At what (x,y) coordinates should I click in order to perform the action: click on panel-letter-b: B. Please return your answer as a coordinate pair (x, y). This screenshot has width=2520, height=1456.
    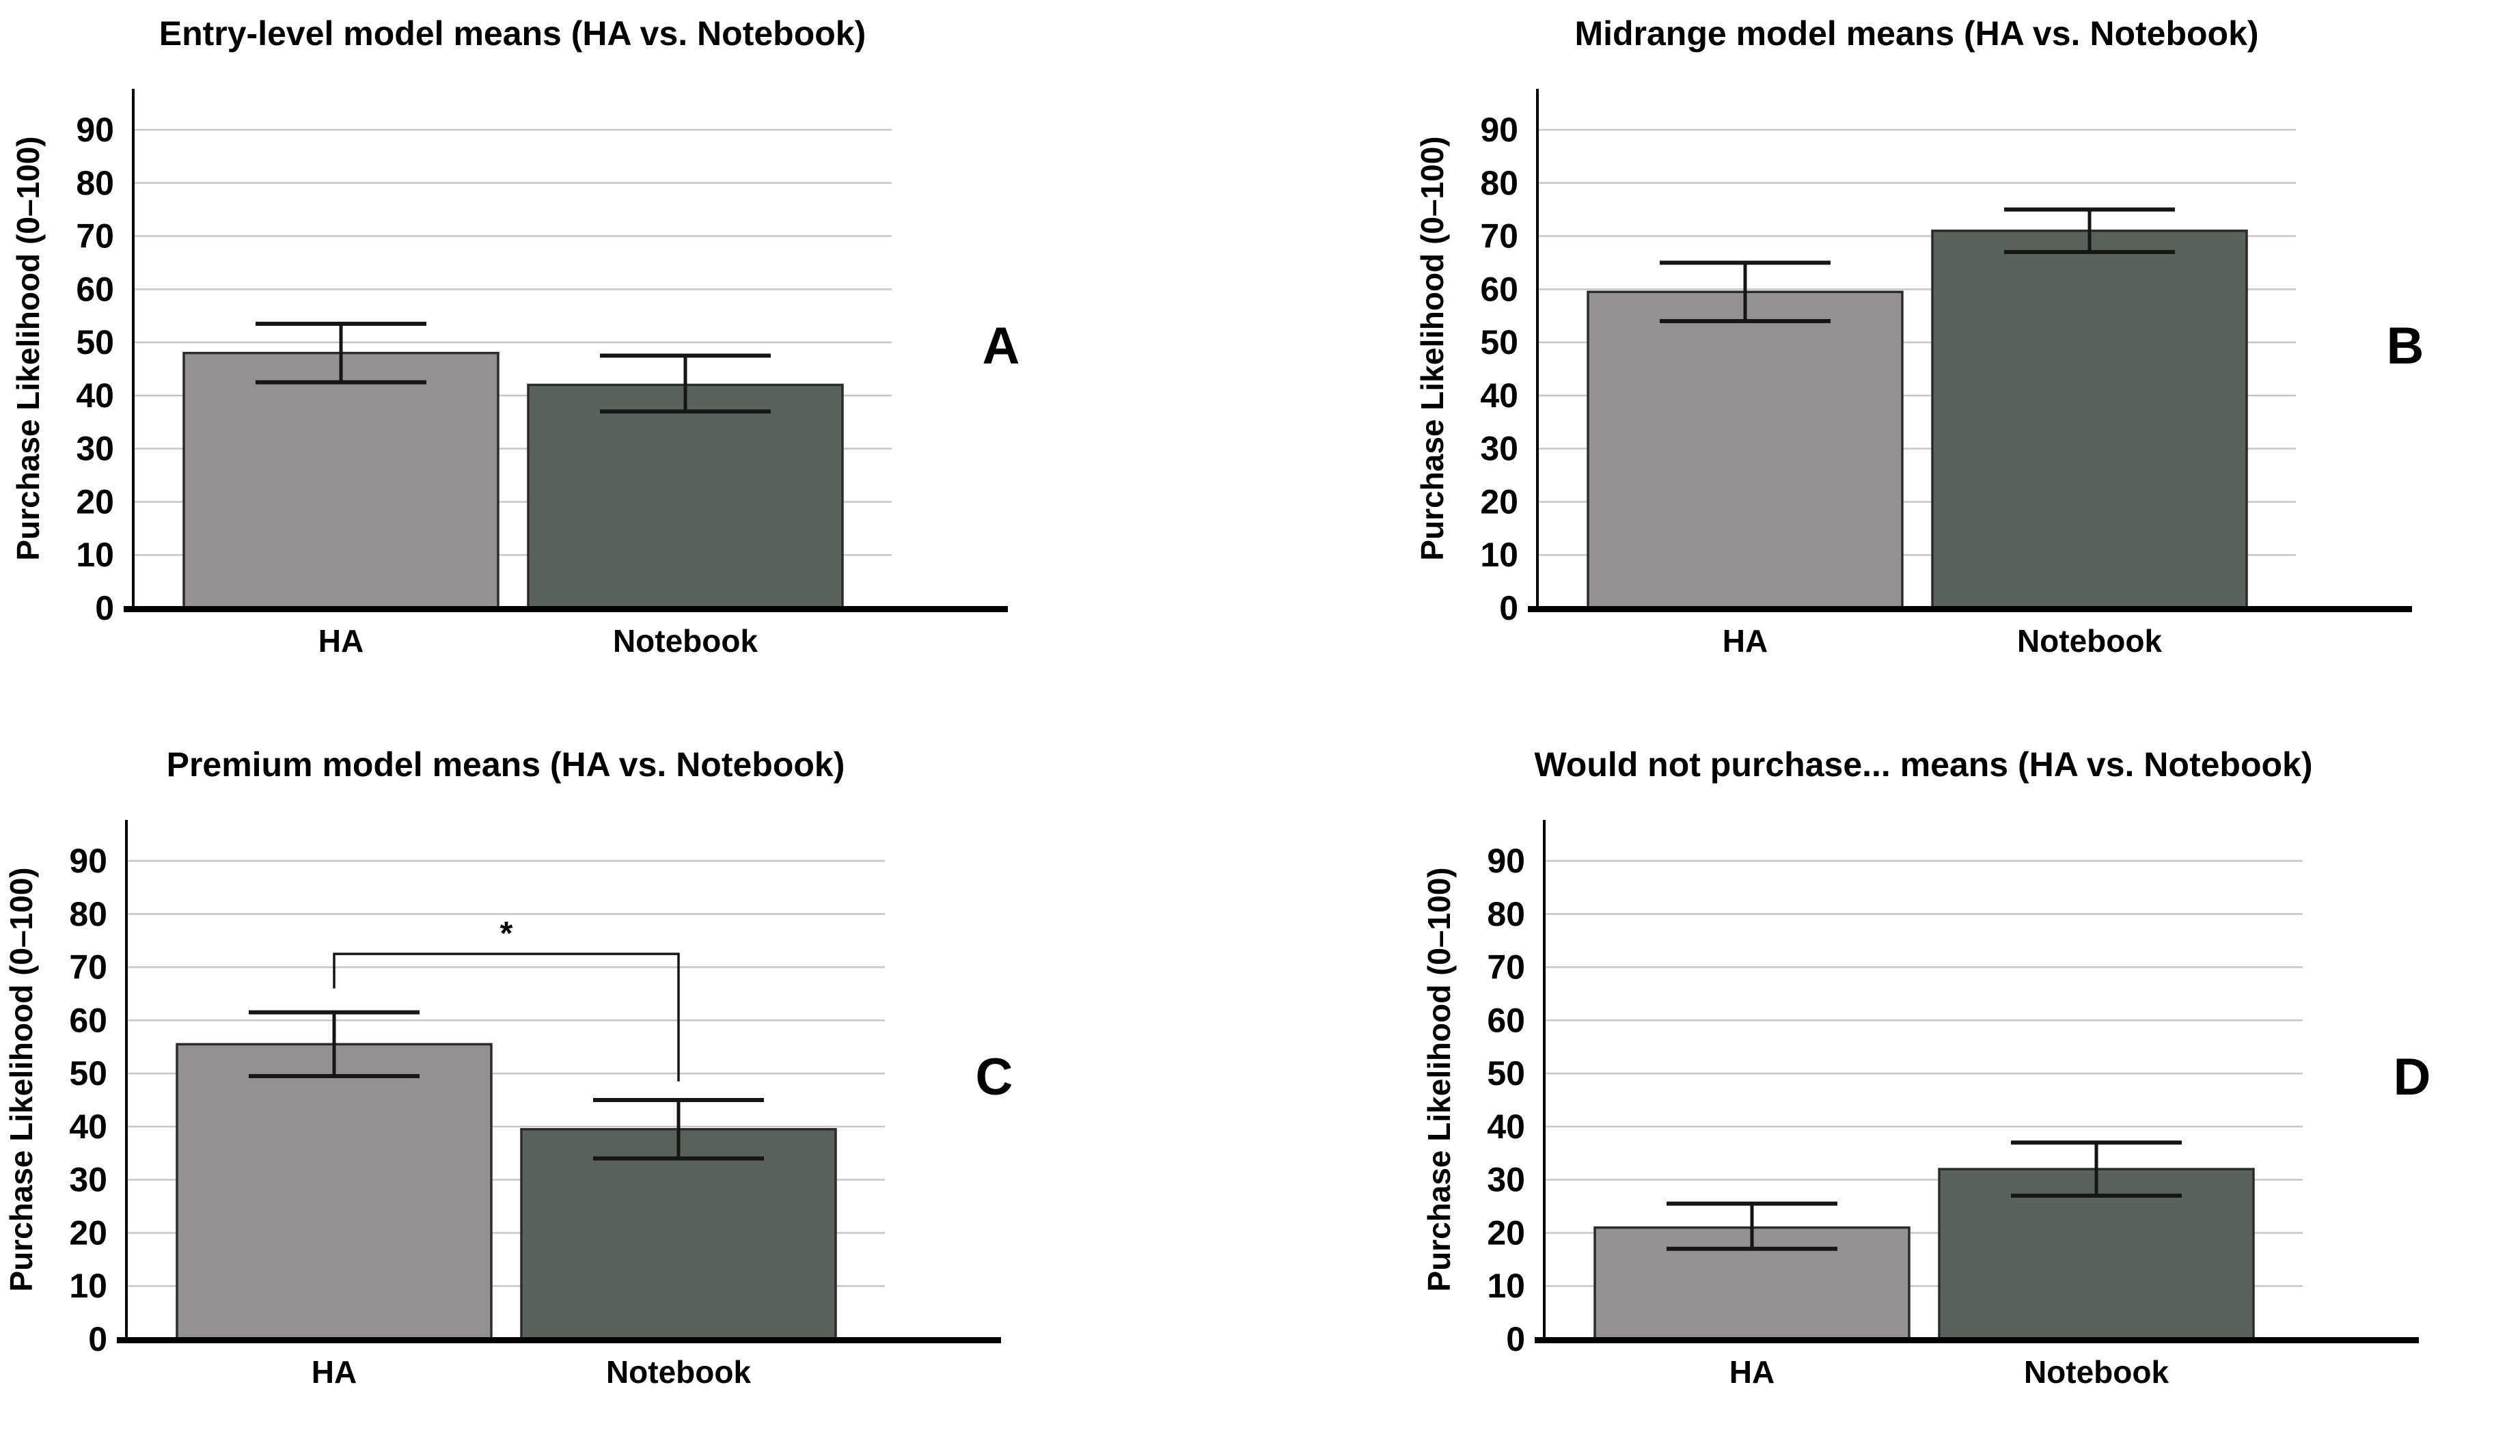
    Looking at the image, I should click on (2405, 346).